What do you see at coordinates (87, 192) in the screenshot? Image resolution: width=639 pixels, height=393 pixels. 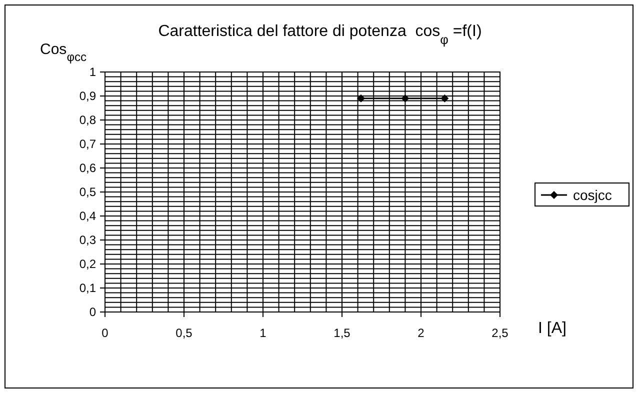 I see `y-tick-label: 0,5` at bounding box center [87, 192].